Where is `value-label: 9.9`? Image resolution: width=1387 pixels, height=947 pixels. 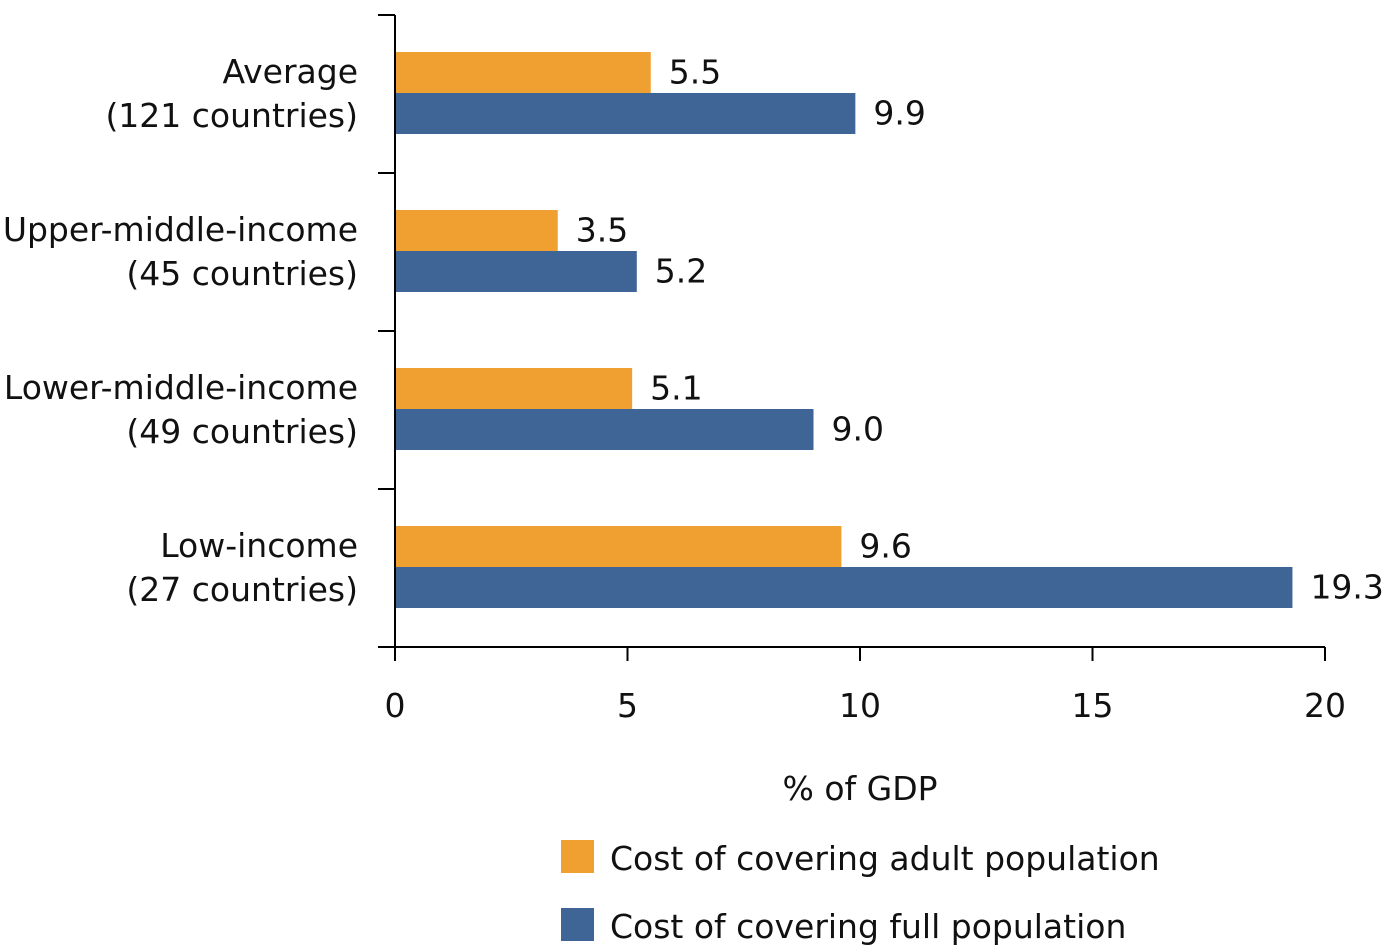
value-label: 9.9 is located at coordinates (899, 113).